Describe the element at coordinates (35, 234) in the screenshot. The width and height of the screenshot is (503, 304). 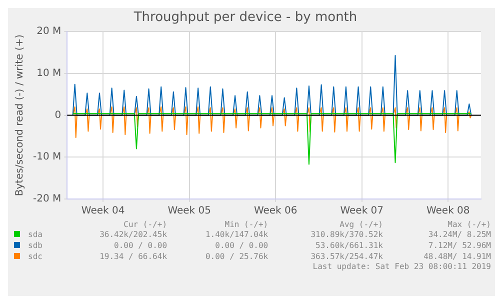
I see `legend-label: sda` at that location.